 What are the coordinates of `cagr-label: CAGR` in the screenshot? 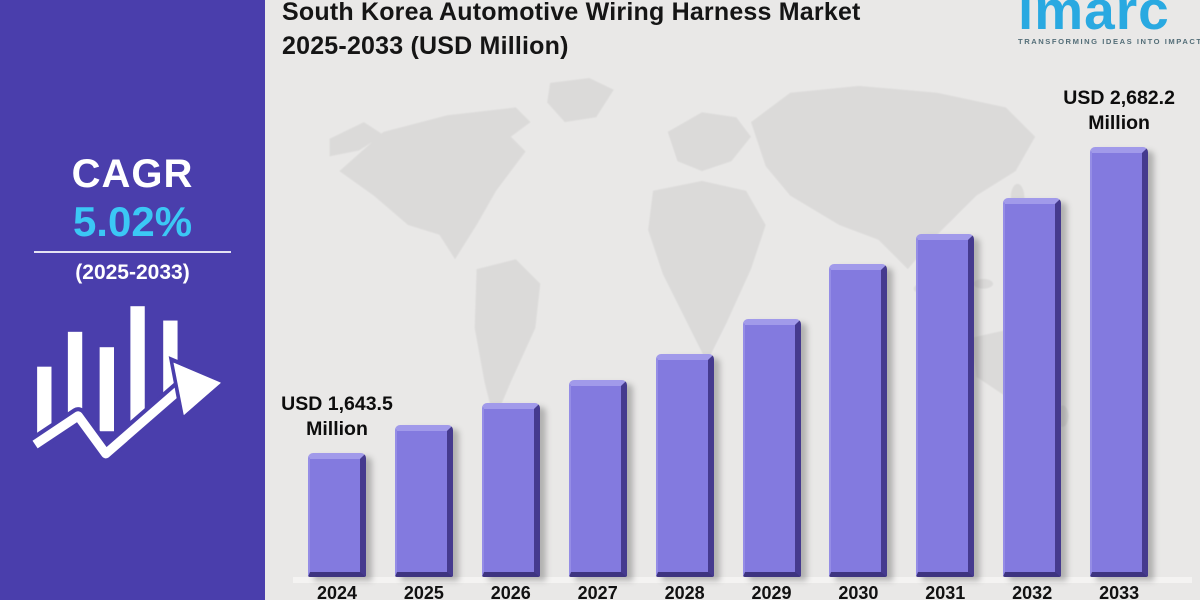 It's located at (132, 174).